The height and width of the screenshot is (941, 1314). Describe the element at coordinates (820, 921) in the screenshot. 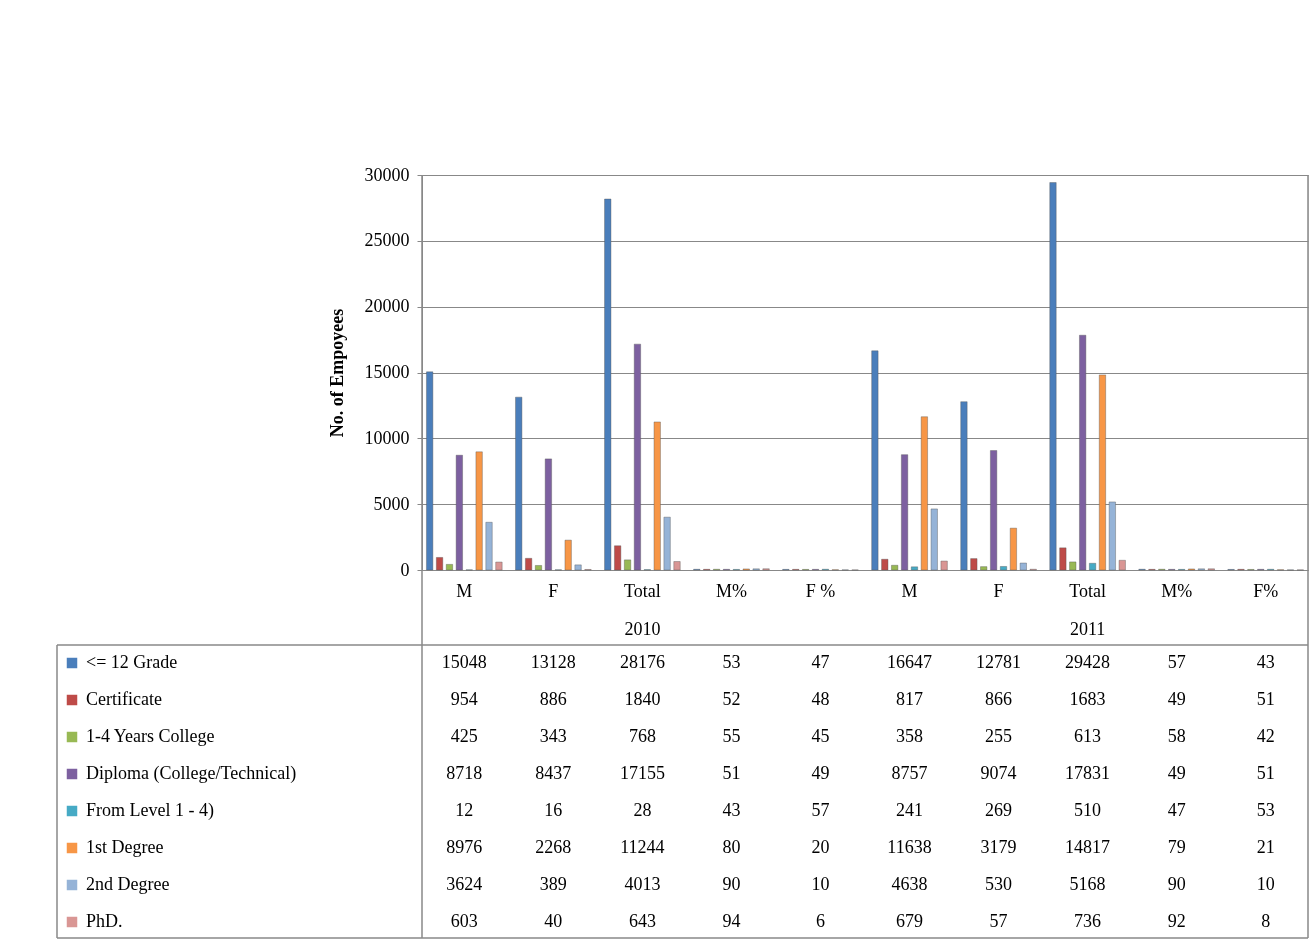

I see `data-label: 6` at that location.